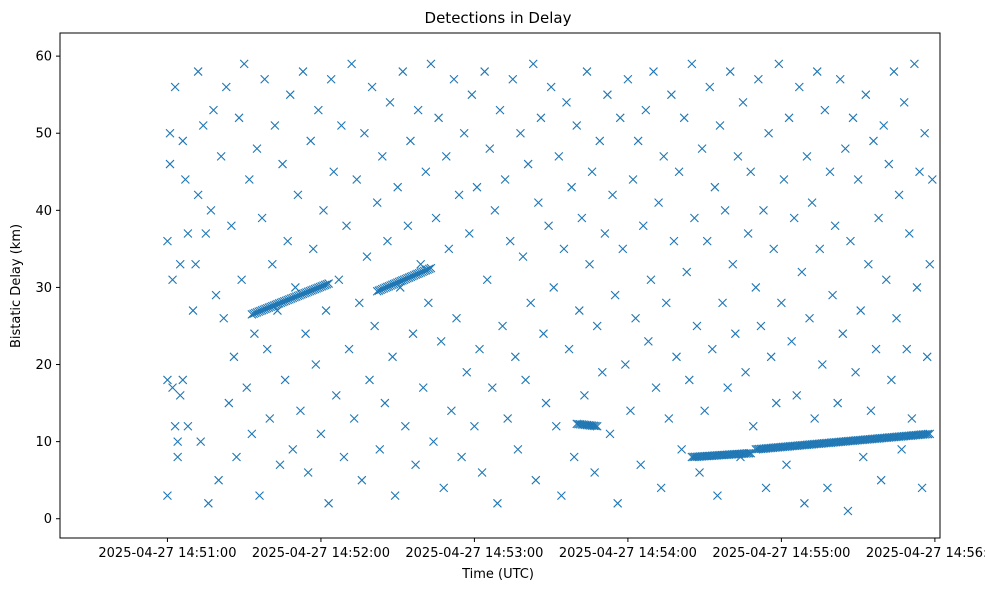  I want to click on y-tick-label: 20, so click(43, 365).